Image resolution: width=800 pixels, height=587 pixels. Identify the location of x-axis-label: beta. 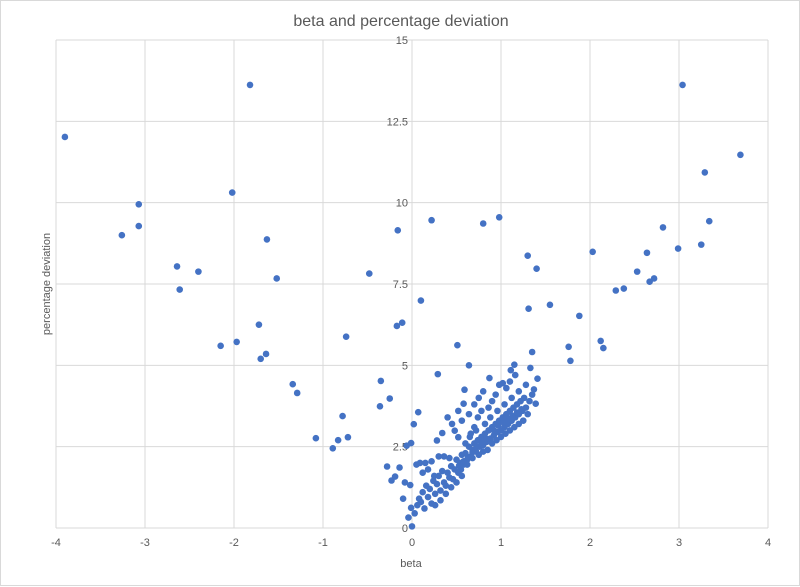
(411, 564).